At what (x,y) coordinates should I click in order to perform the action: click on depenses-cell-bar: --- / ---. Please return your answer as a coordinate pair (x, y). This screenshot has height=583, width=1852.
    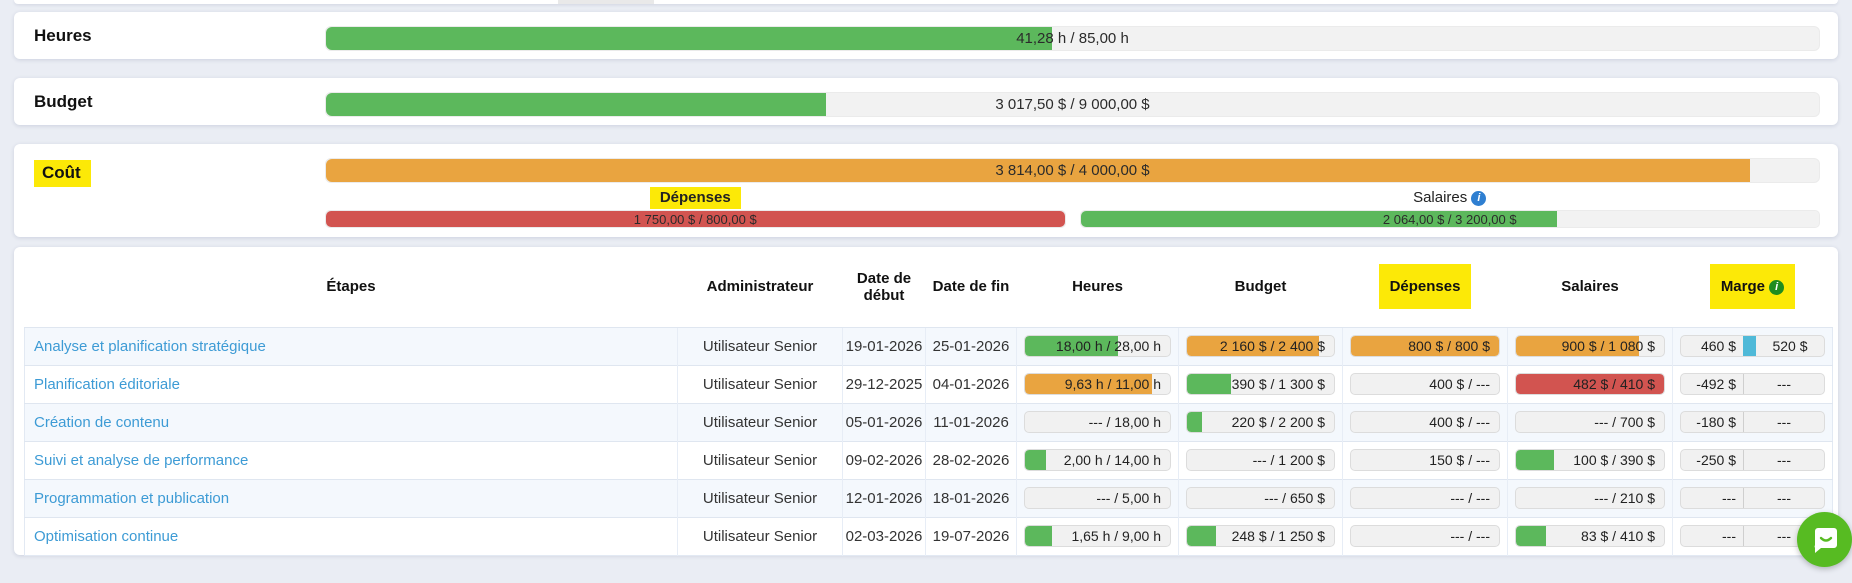
    Looking at the image, I should click on (1425, 536).